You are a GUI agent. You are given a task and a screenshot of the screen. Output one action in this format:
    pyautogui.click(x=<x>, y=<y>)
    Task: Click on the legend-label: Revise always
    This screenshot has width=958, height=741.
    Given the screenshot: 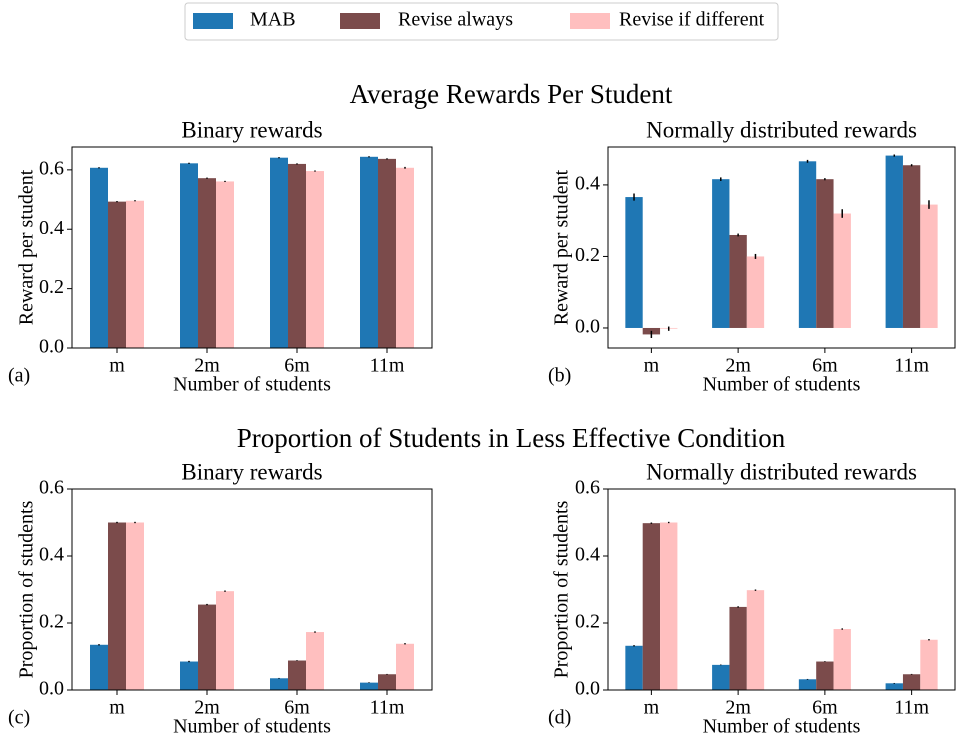 What is the action you would take?
    pyautogui.click(x=455, y=20)
    